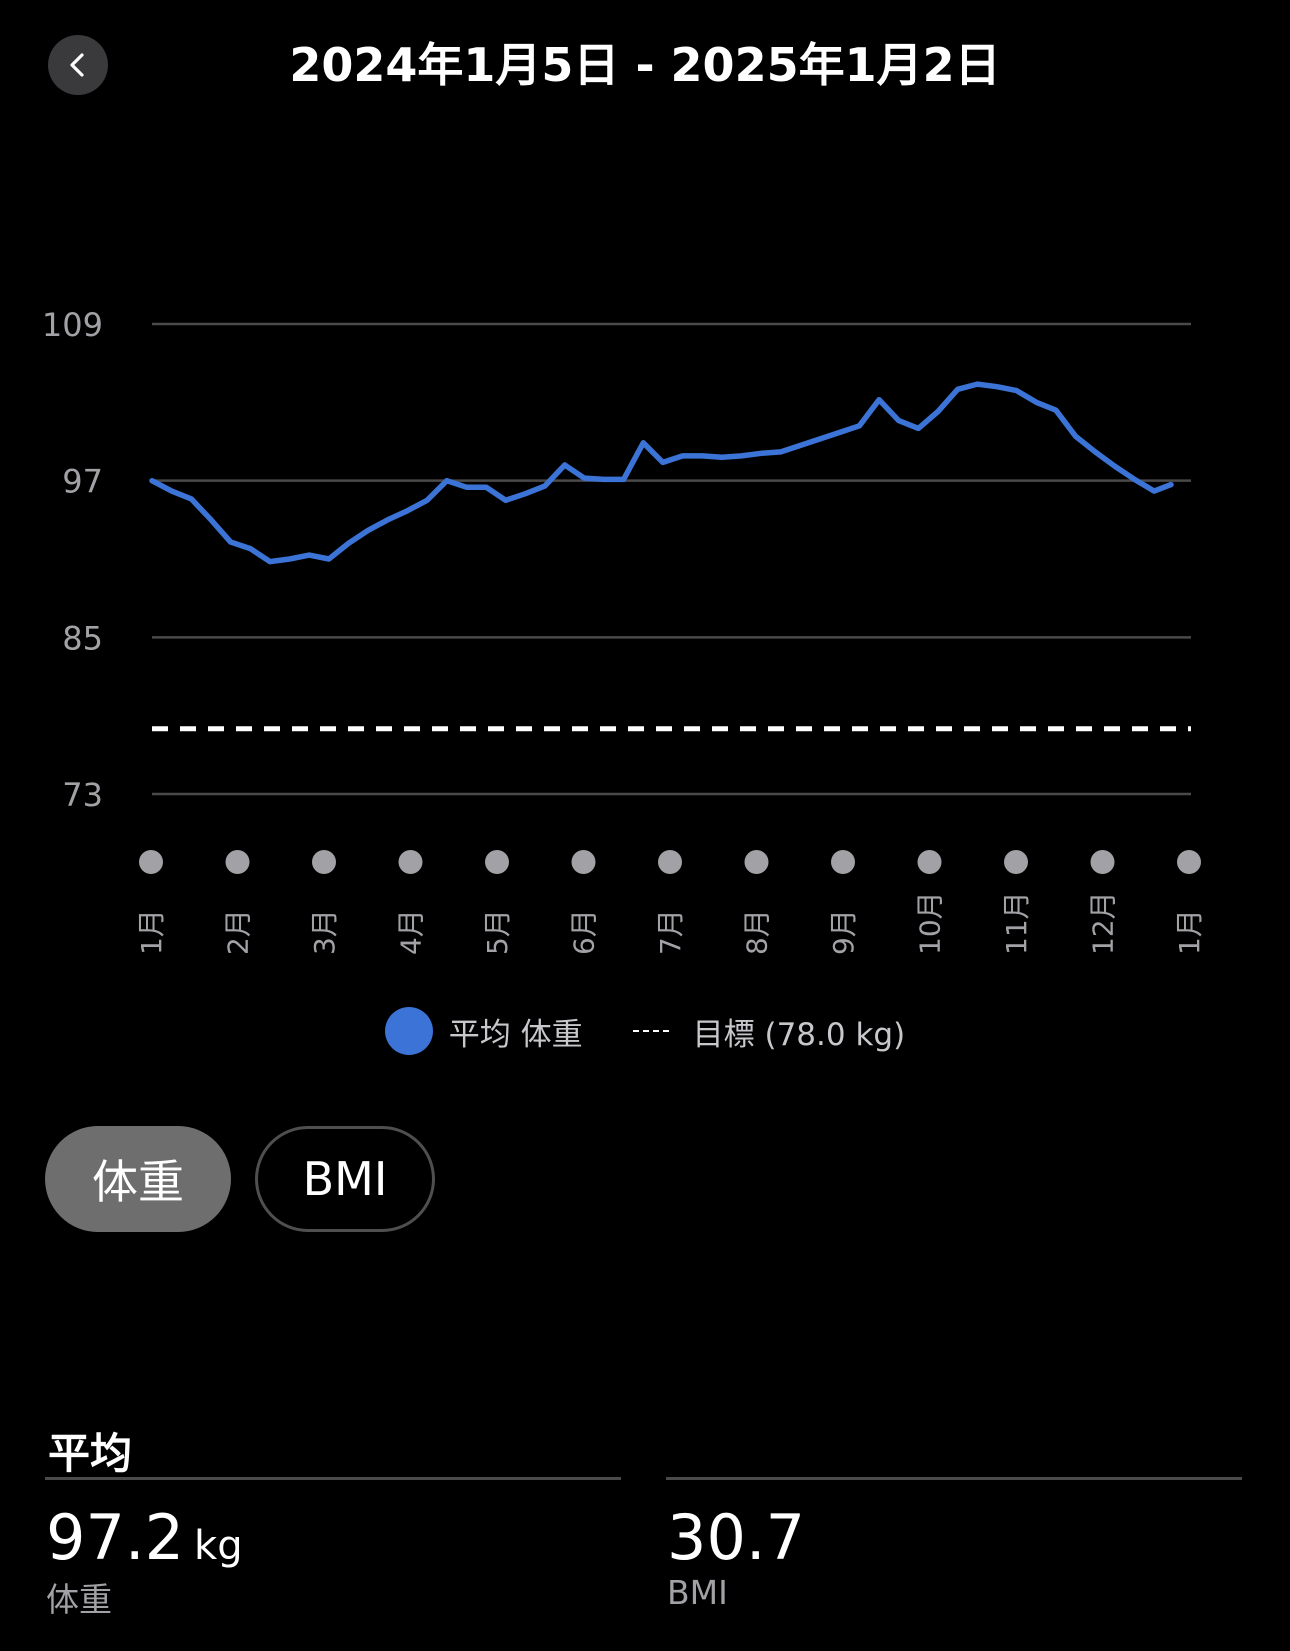 This screenshot has width=1290, height=1651. What do you see at coordinates (82, 795) in the screenshot?
I see `y-tick-label: 73` at bounding box center [82, 795].